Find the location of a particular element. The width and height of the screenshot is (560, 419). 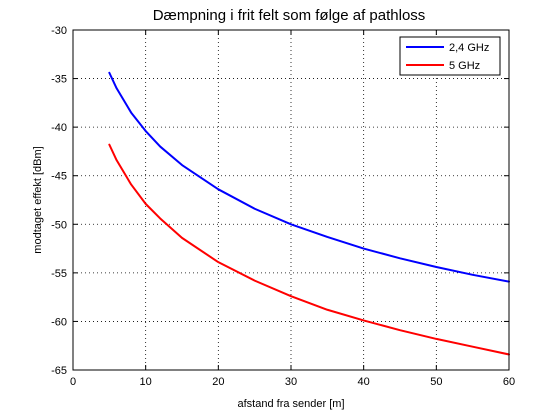

y-tick-label: -30 is located at coordinates (59, 31).